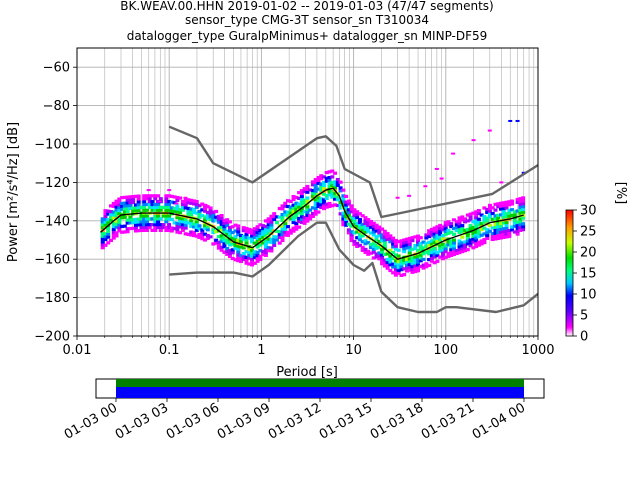 The height and width of the screenshot is (480, 640). Describe the element at coordinates (584, 316) in the screenshot. I see `colorbar-tick-label: 5` at that location.